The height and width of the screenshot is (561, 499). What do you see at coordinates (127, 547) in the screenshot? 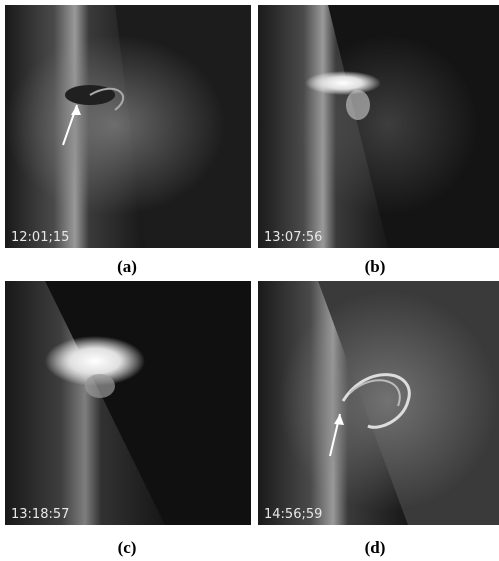
I see `caption: (c)` at bounding box center [127, 547].